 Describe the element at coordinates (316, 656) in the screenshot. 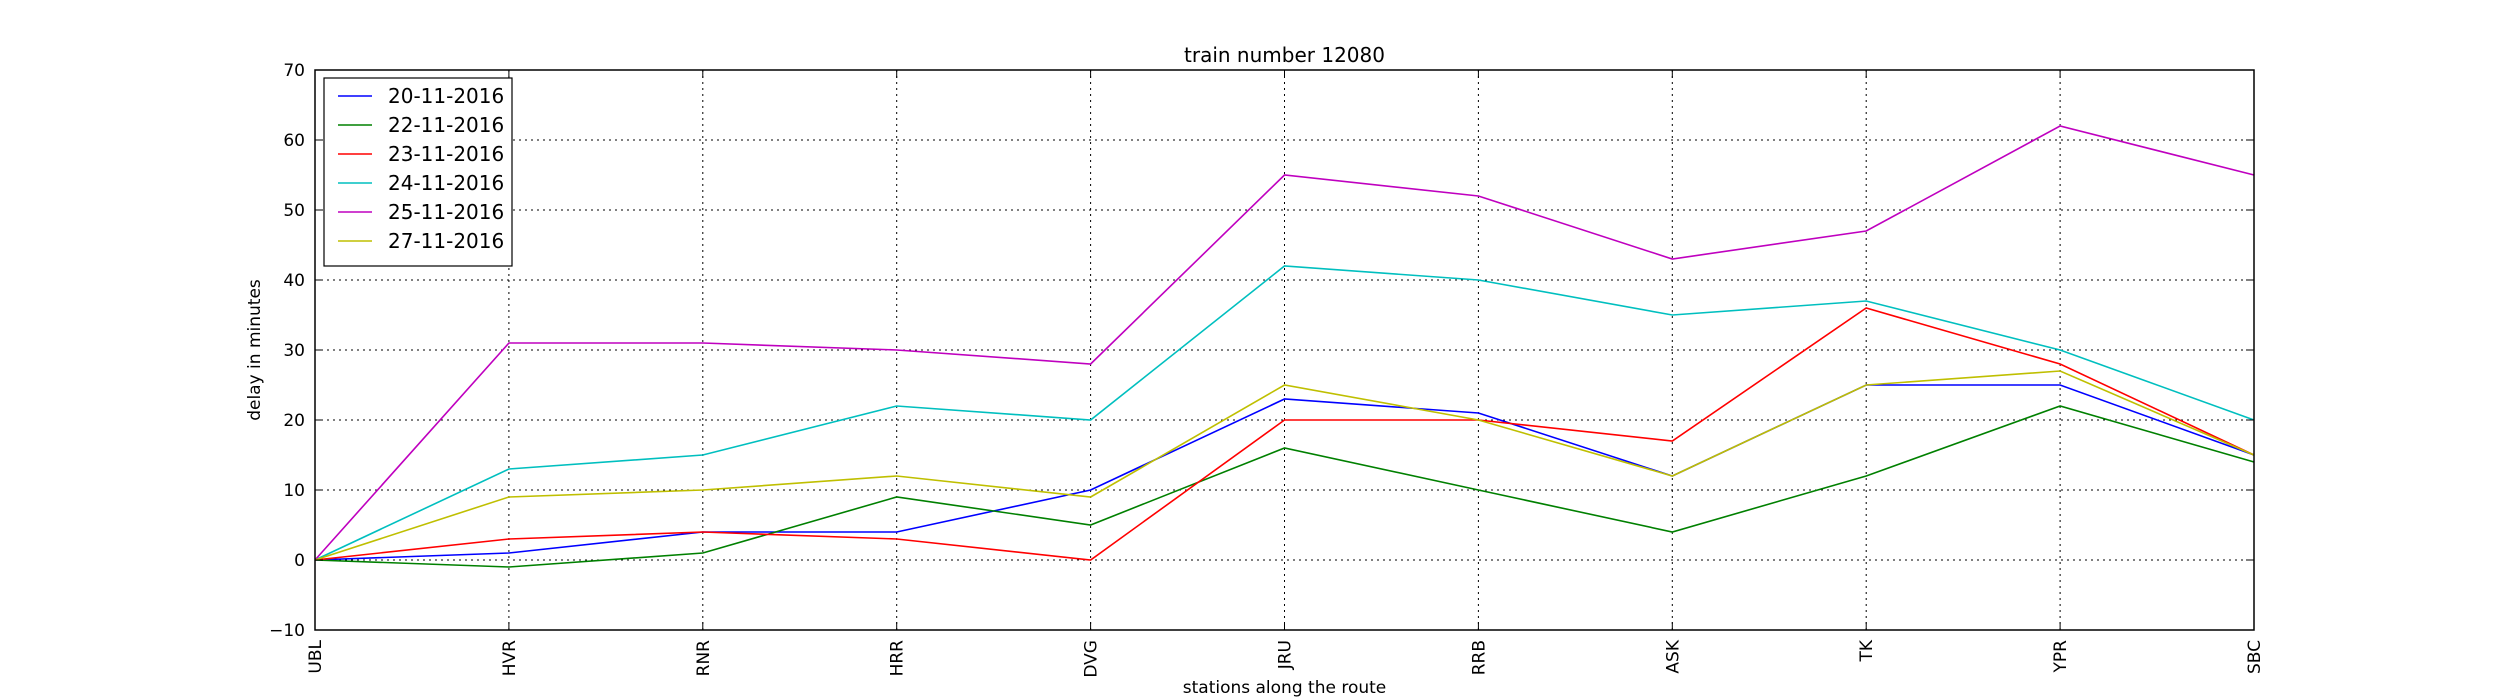

I see `x-tick-label: UBL` at that location.